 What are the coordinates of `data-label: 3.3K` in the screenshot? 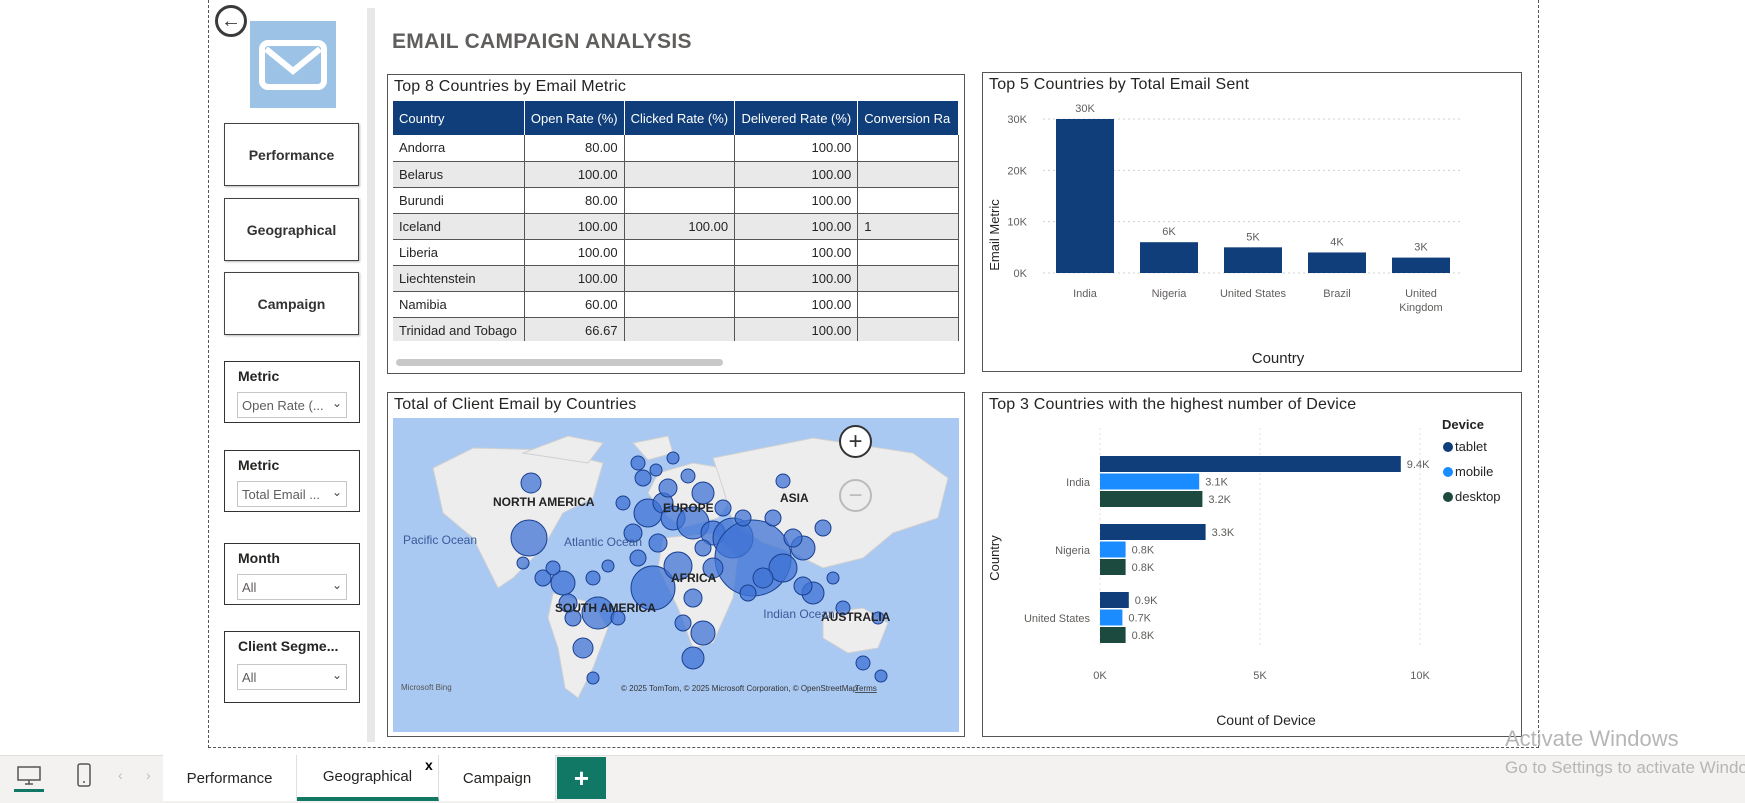 It's located at (1223, 533).